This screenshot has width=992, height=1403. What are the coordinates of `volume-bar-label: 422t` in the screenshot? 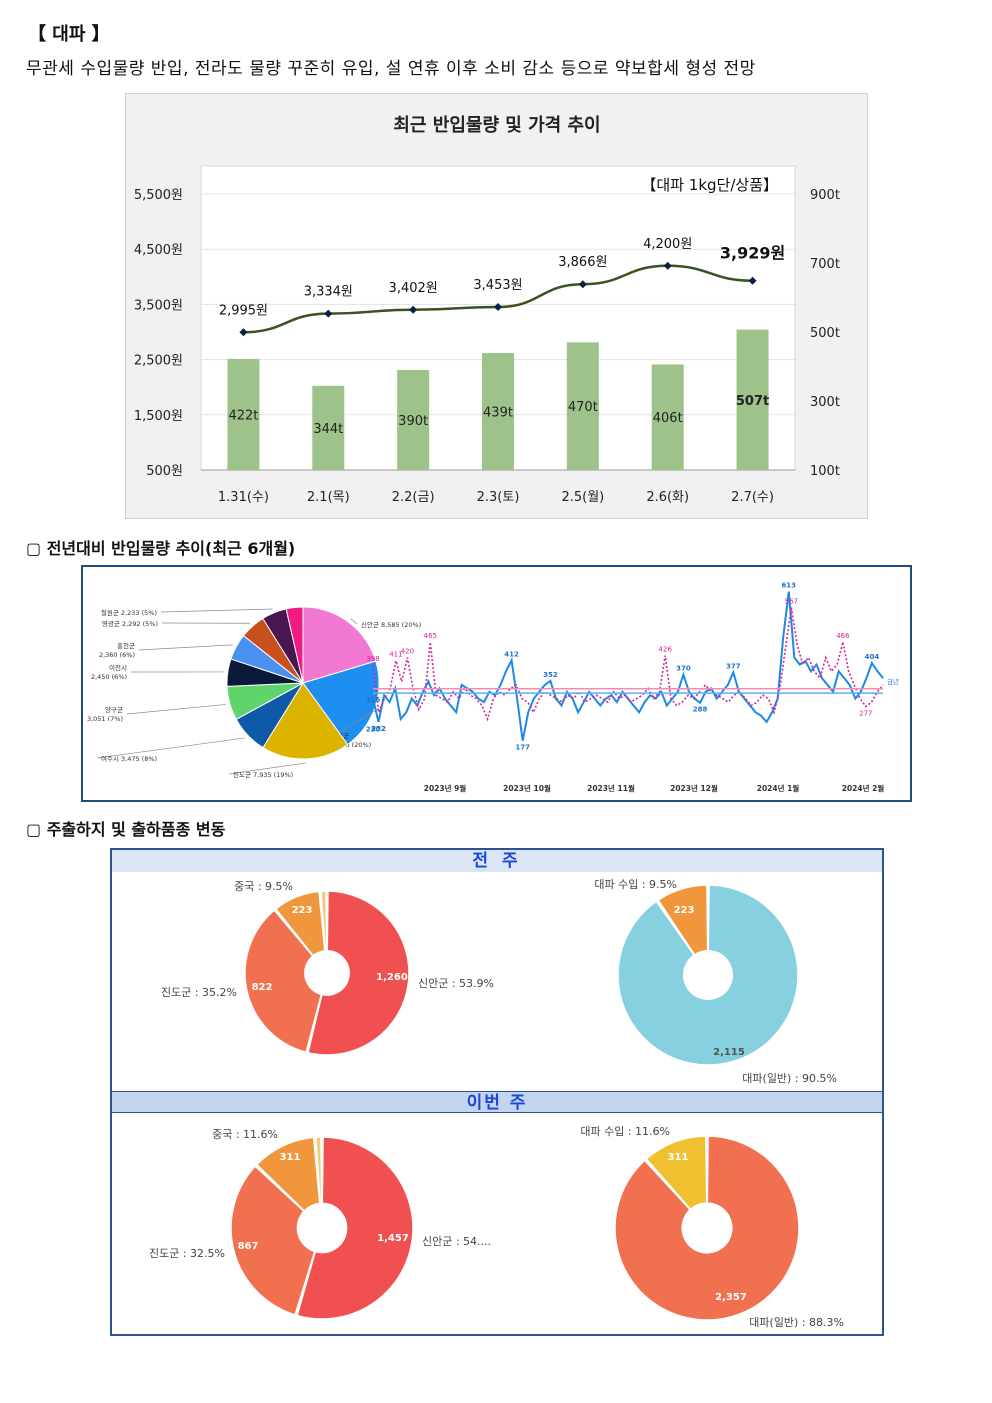 It's located at (243, 415).